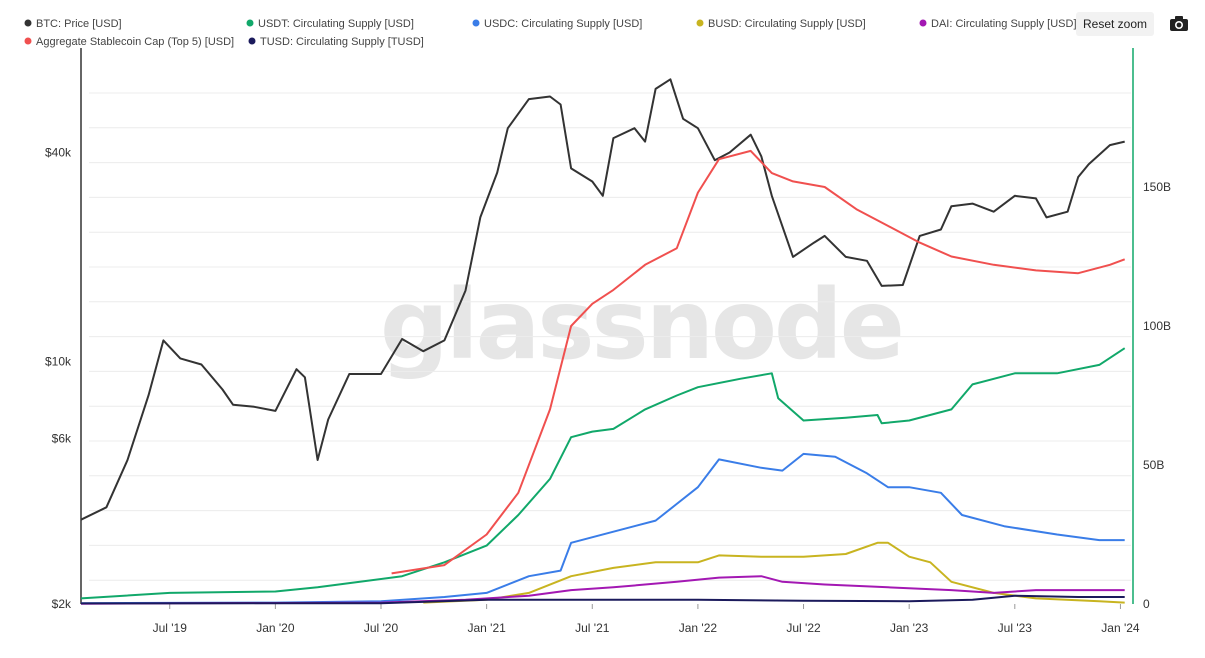 The height and width of the screenshot is (658, 1205). What do you see at coordinates (486, 628) in the screenshot?
I see `x-tick-label: Jan '21` at bounding box center [486, 628].